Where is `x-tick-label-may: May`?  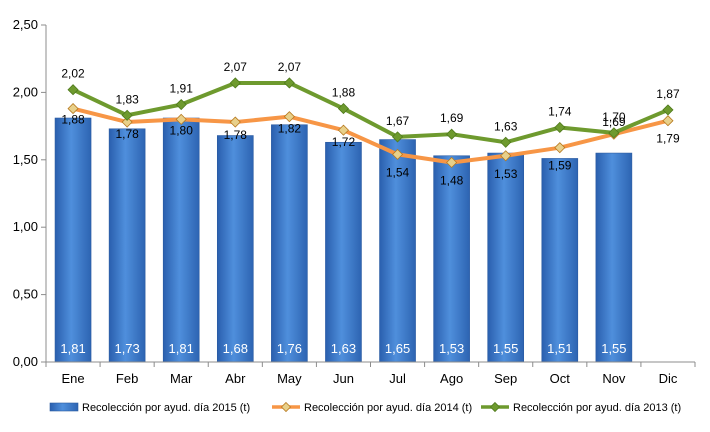 x-tick-label-may: May is located at coordinates (289, 378).